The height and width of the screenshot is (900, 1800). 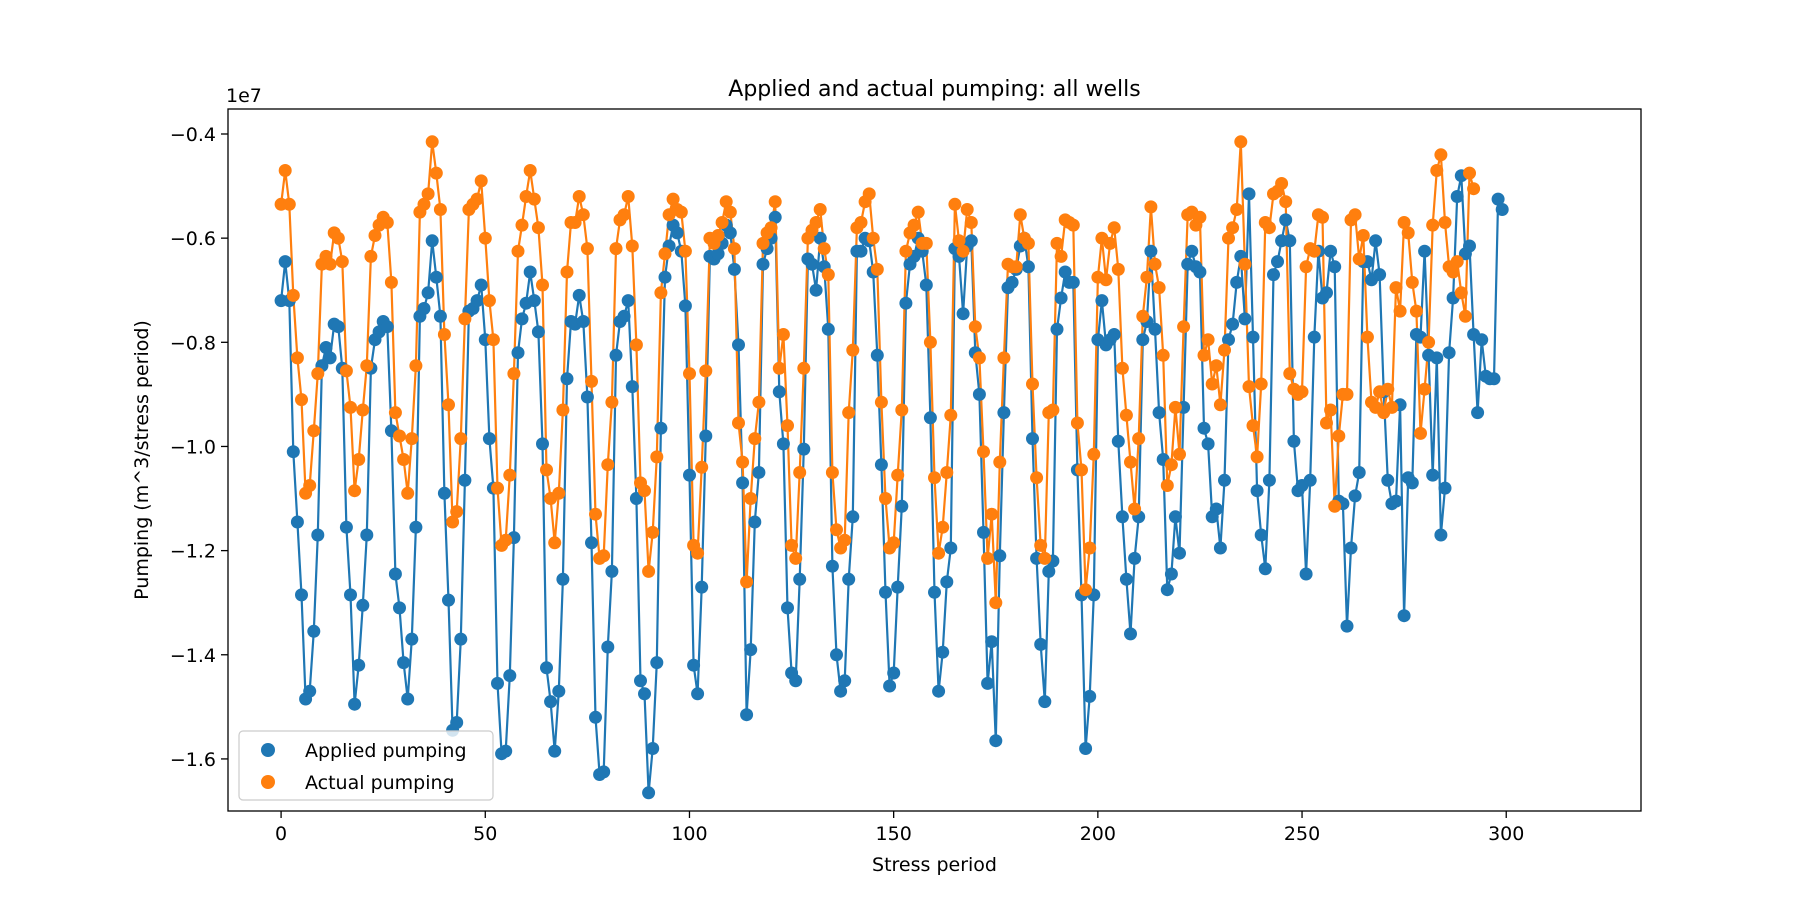 What do you see at coordinates (934, 865) in the screenshot?
I see `x-axis-label: Stress period` at bounding box center [934, 865].